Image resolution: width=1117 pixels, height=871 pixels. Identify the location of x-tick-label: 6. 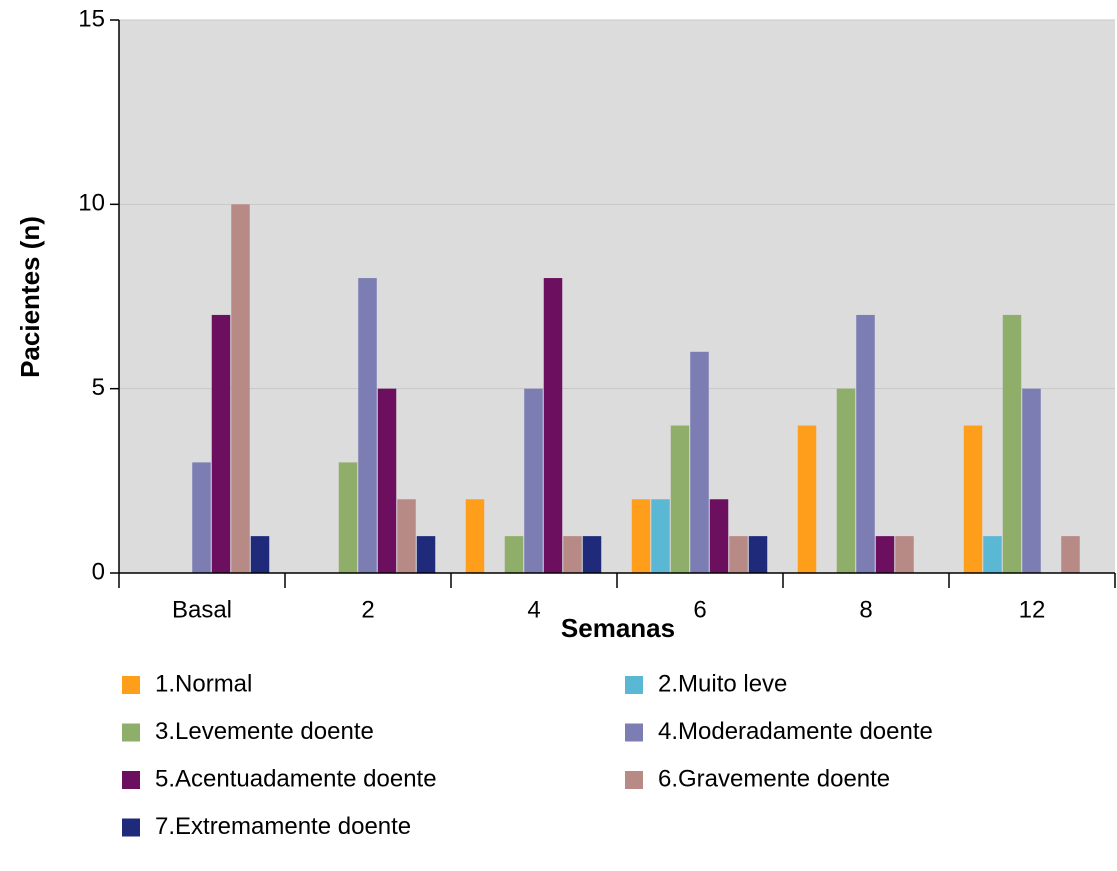
(699, 609).